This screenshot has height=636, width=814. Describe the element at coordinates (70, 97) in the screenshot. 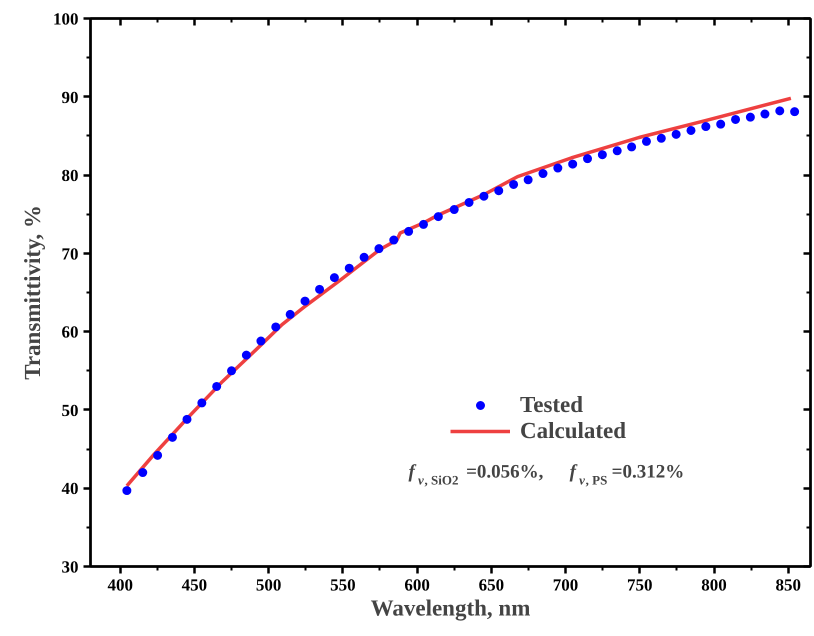

I see `y-tick-label: 90` at that location.